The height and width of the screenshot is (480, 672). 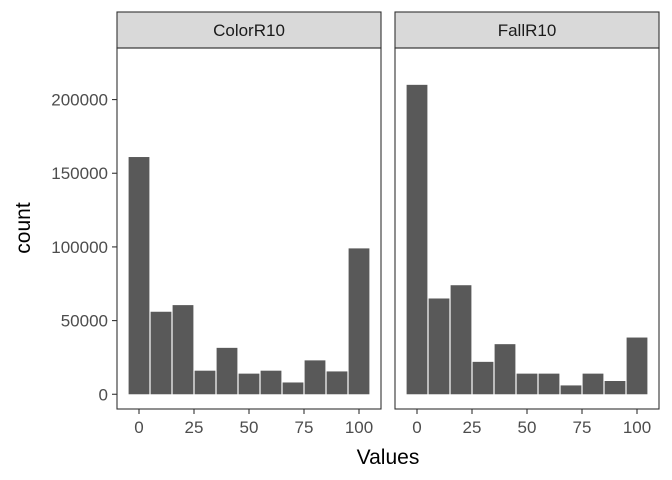 What do you see at coordinates (527, 427) in the screenshot?
I see `x-tick-label-1-2: 50` at bounding box center [527, 427].